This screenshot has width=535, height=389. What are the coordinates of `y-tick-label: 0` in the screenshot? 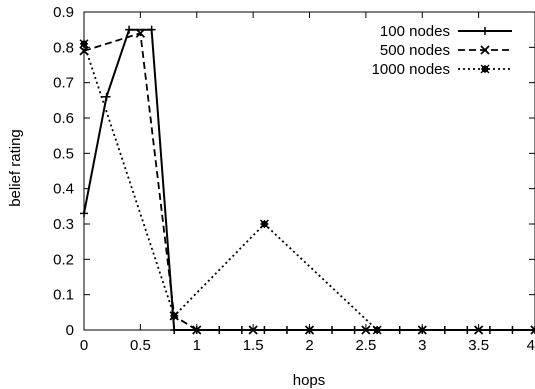 It's located at (70, 330).